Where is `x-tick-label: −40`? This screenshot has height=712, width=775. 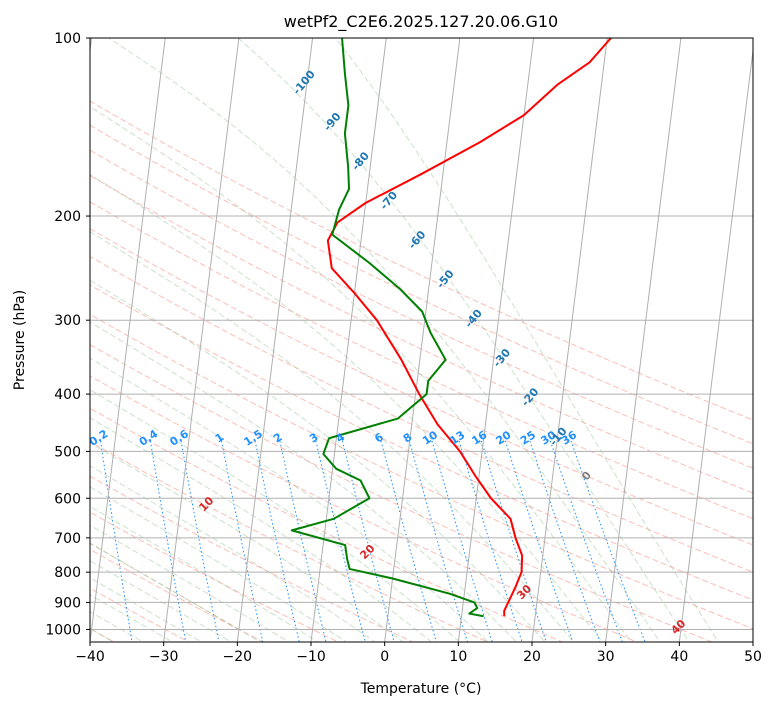 x-tick-label: −40 is located at coordinates (90, 657).